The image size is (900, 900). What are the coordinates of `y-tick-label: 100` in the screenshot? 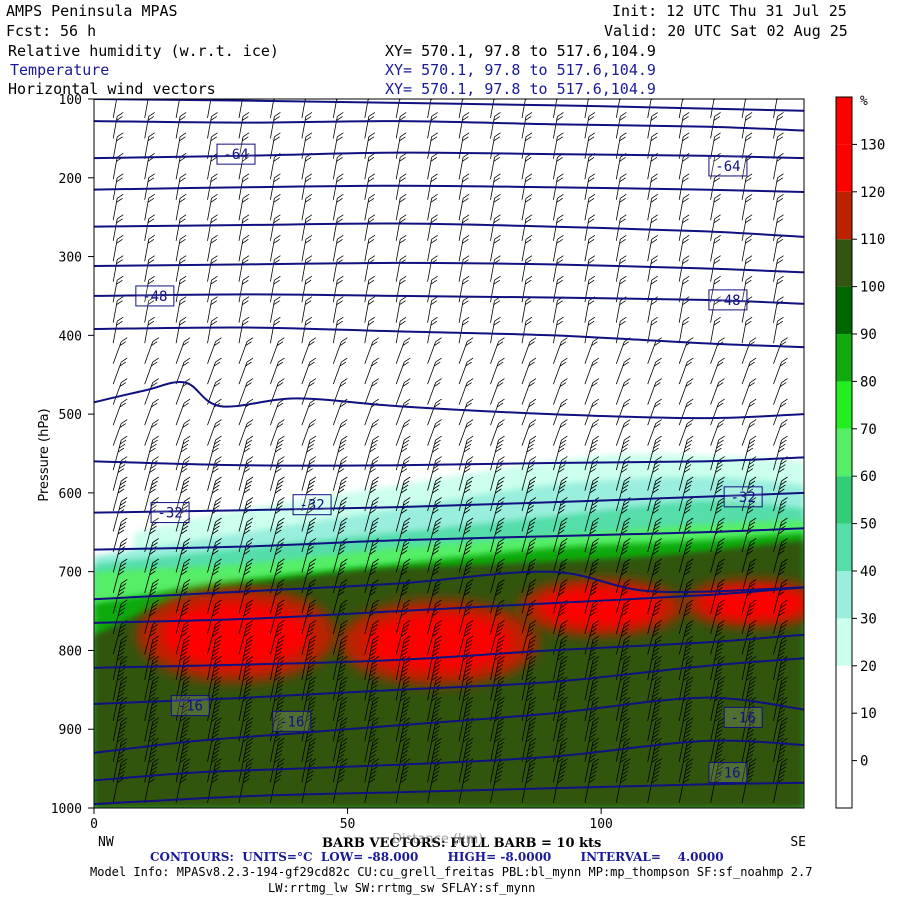 It's located at (70, 100).